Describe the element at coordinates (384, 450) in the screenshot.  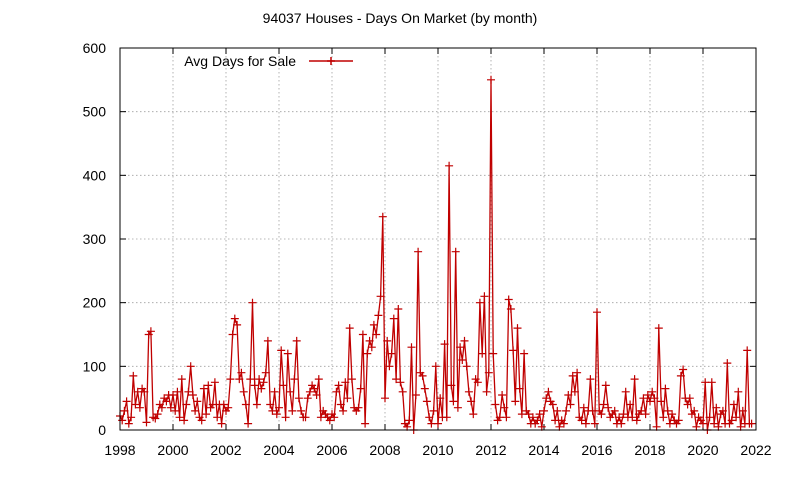
I see `x-tick-label: 2008` at that location.